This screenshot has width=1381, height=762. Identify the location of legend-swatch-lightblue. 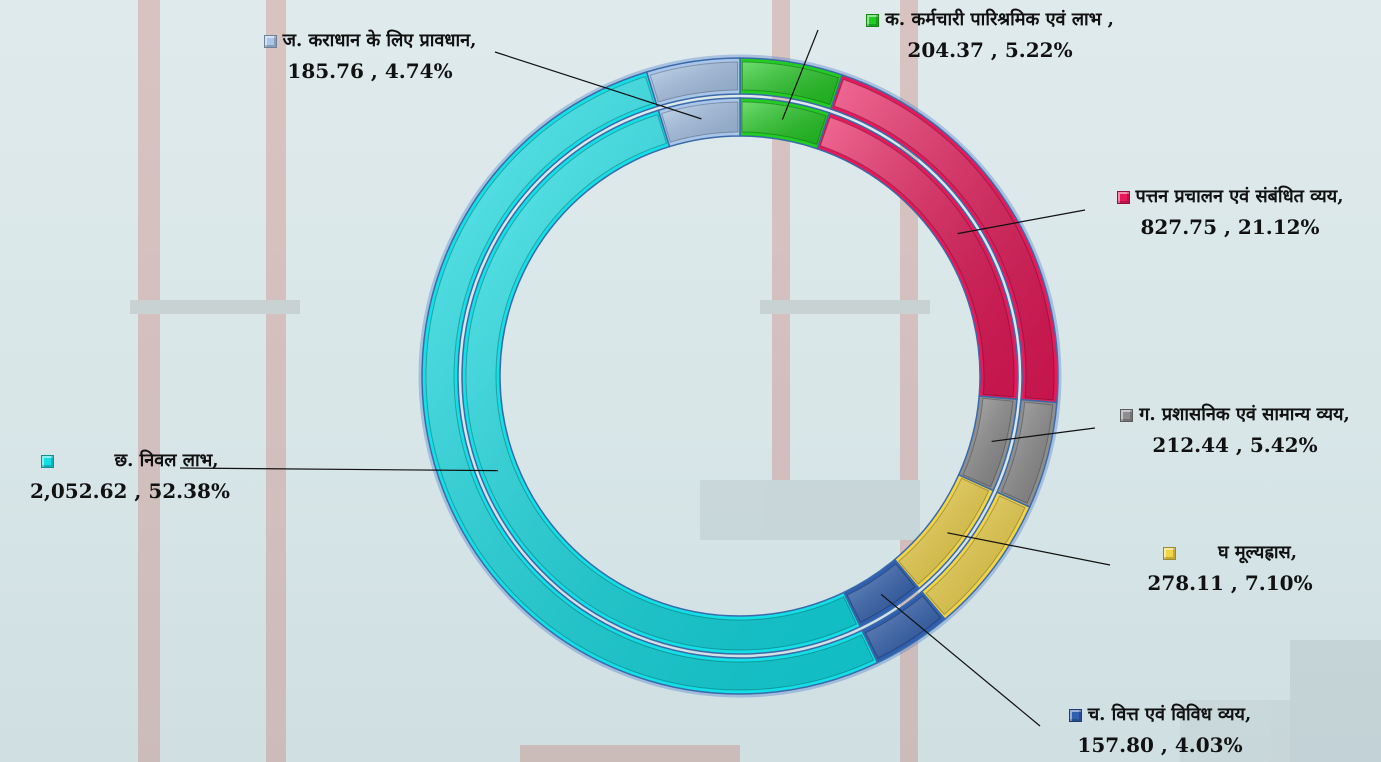
(270, 41).